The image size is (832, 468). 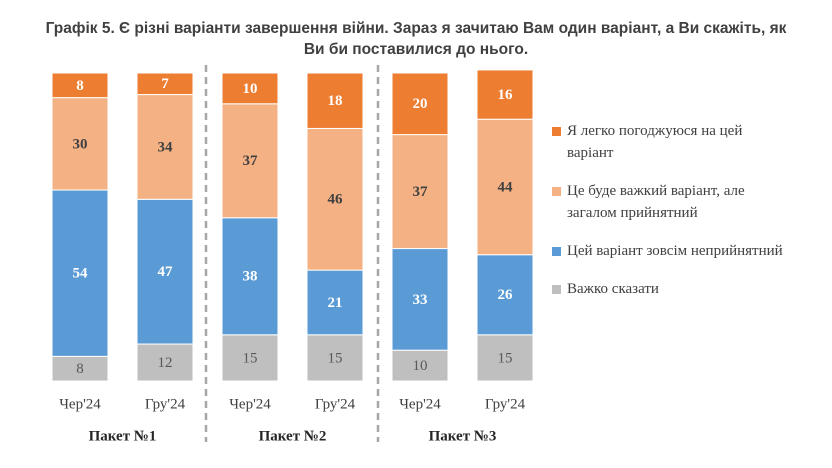 I want to click on legend-item: Важко сказати, so click(x=672, y=289).